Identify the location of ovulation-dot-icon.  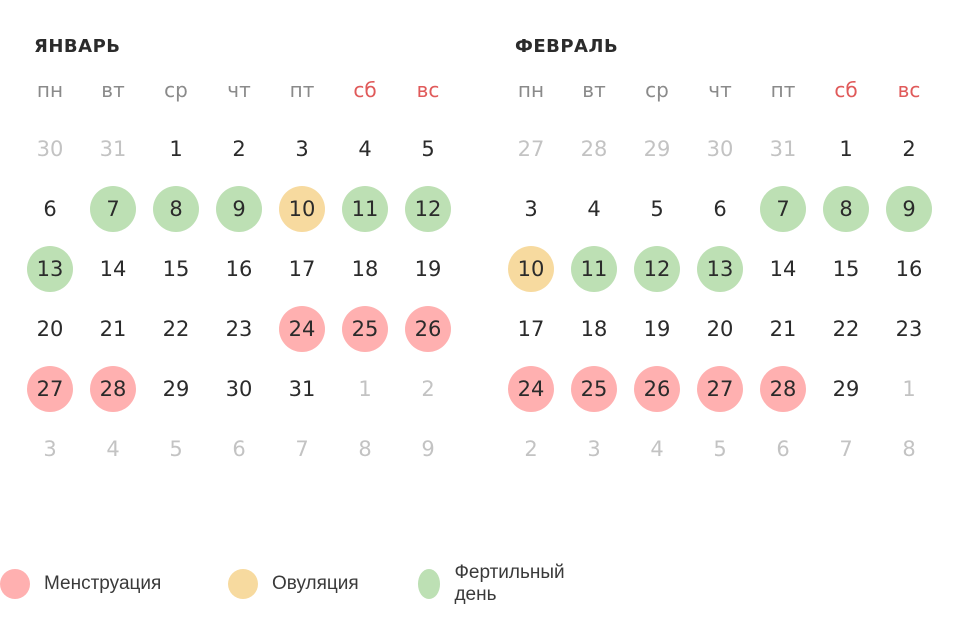
(243, 584).